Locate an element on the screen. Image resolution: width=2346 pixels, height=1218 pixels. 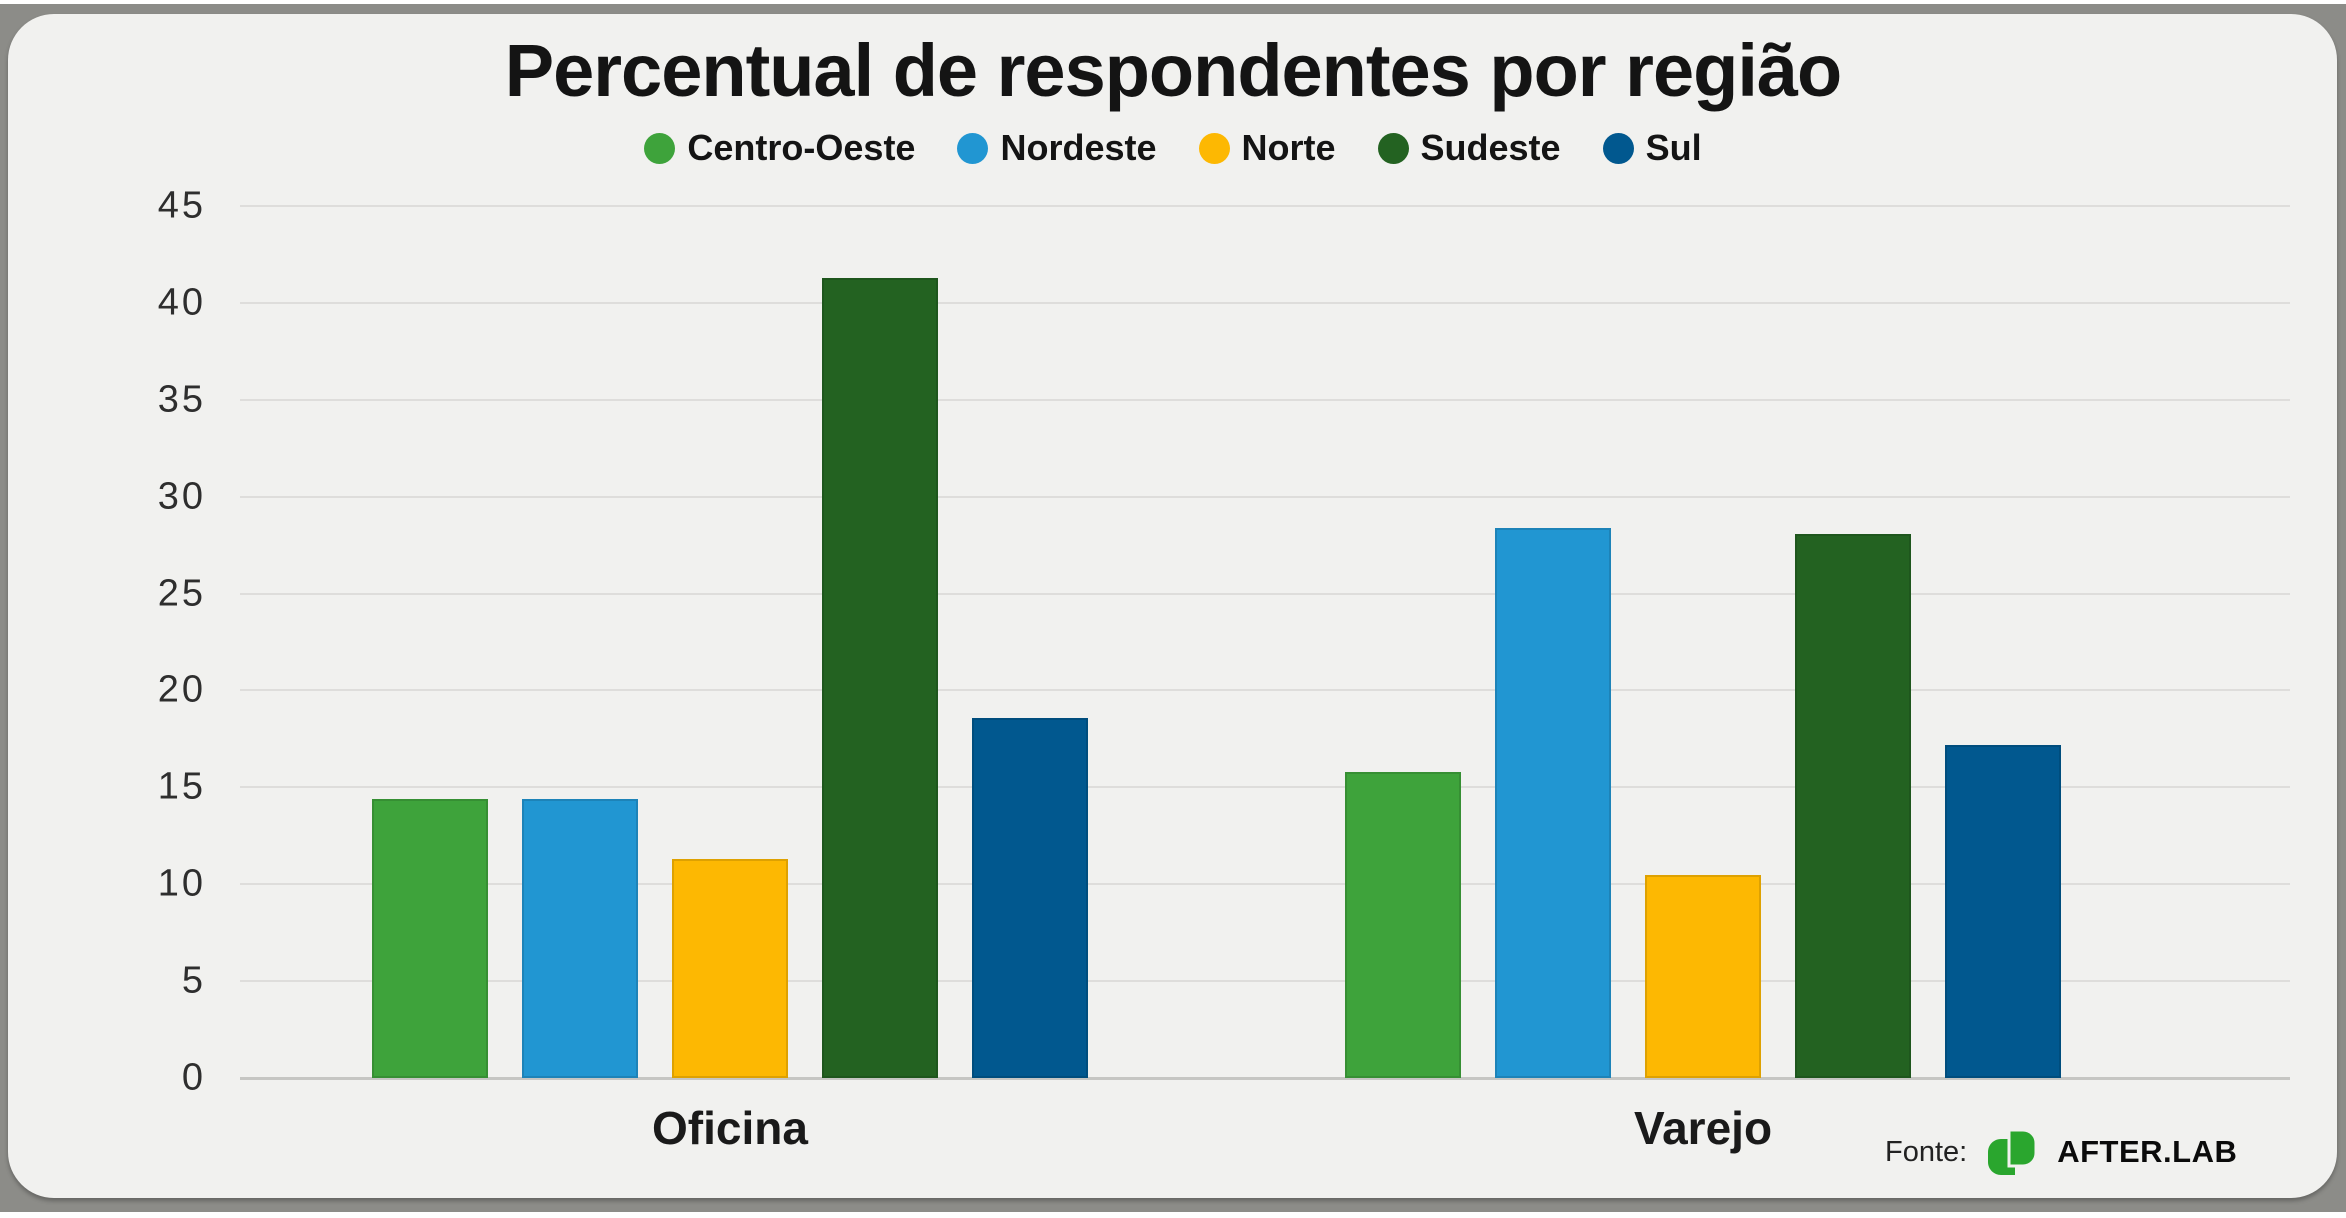
legend-item-centro-oeste: Centro-Oeste is located at coordinates (779, 148).